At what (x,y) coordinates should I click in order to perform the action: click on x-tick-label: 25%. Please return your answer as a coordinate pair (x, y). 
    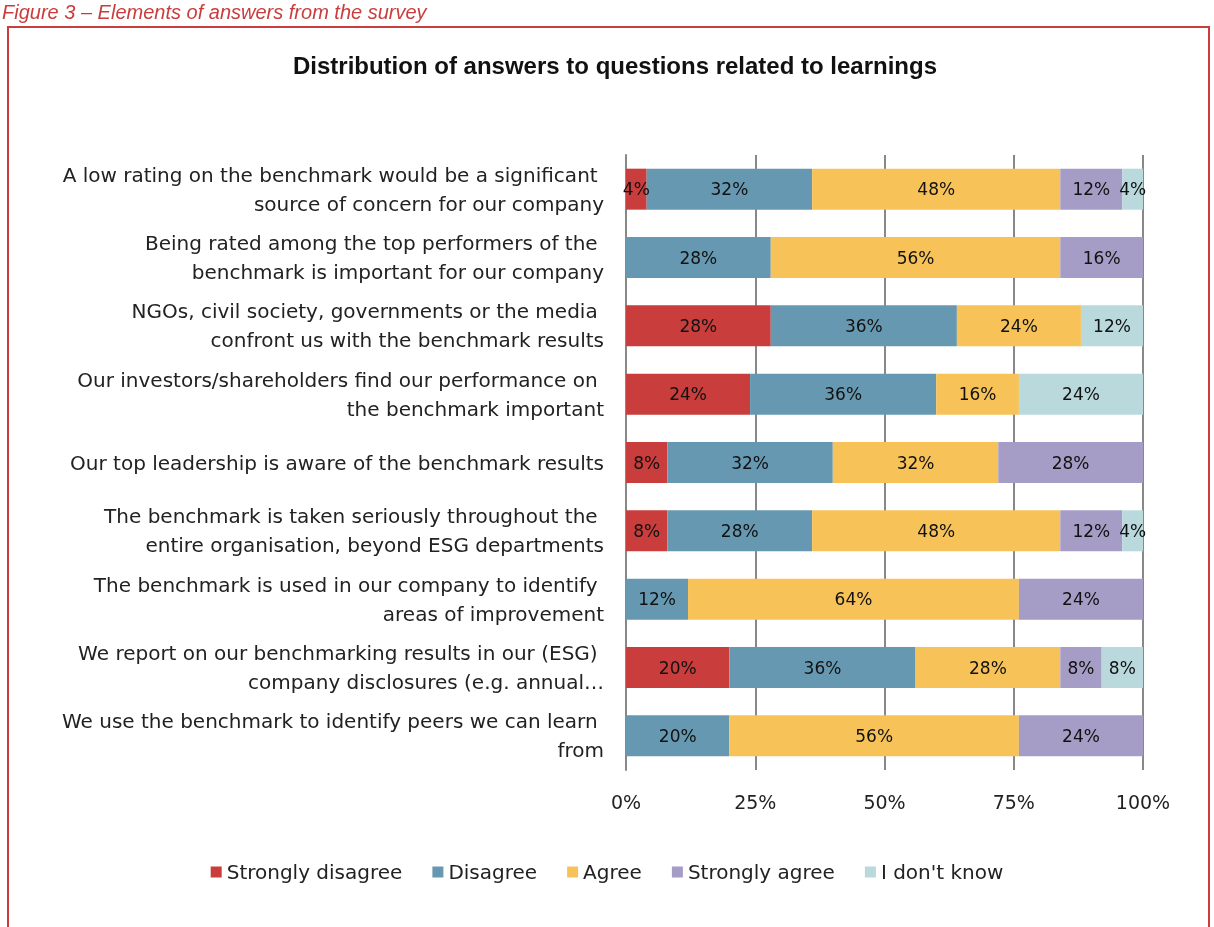
    Looking at the image, I should click on (755, 801).